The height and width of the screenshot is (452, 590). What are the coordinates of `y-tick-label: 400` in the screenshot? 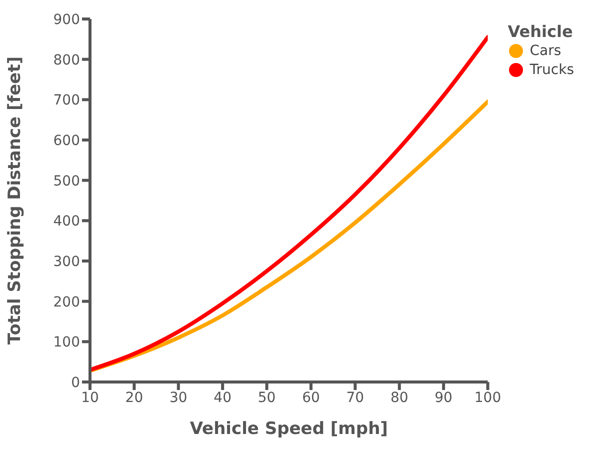 It's located at (66, 222).